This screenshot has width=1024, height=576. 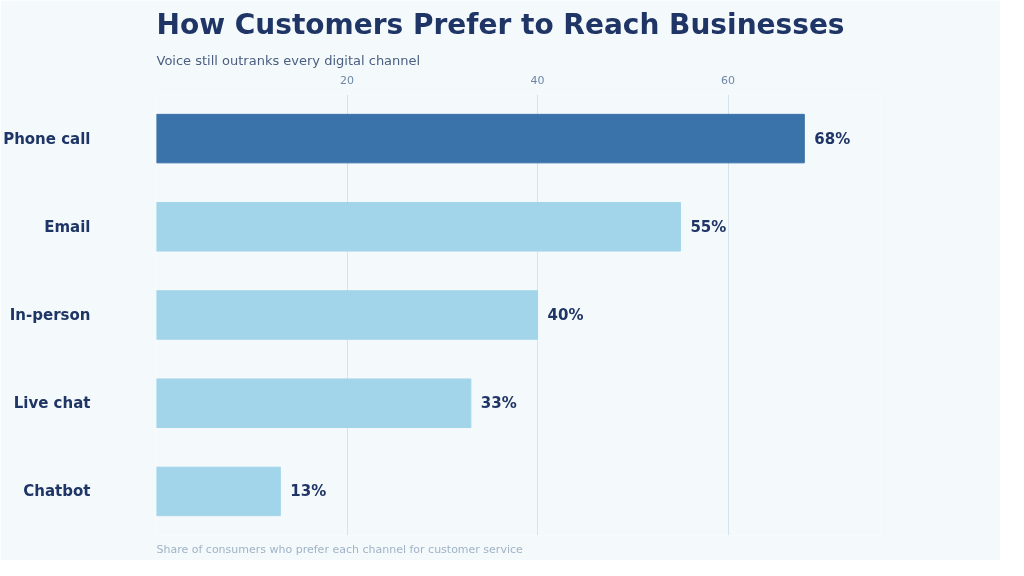 What do you see at coordinates (498, 403) in the screenshot?
I see `data-label: 33%` at bounding box center [498, 403].